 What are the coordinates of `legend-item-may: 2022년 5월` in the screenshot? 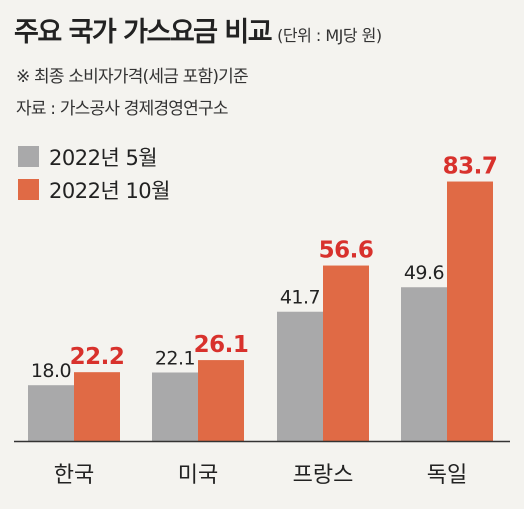 It's located at (94, 156).